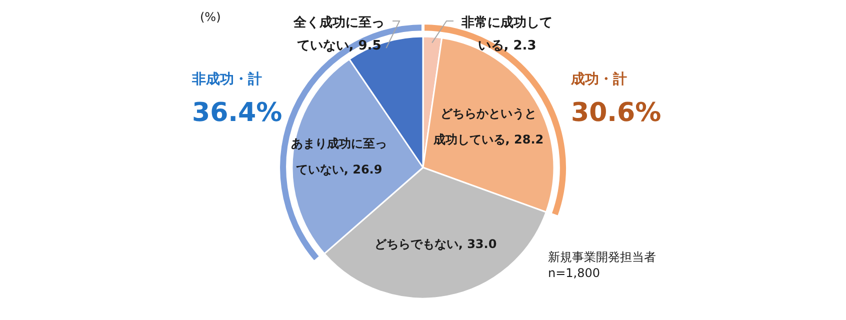  What do you see at coordinates (435, 243) in the screenshot?
I see `slice-label: どちらでもない, 33.0` at bounding box center [435, 243].